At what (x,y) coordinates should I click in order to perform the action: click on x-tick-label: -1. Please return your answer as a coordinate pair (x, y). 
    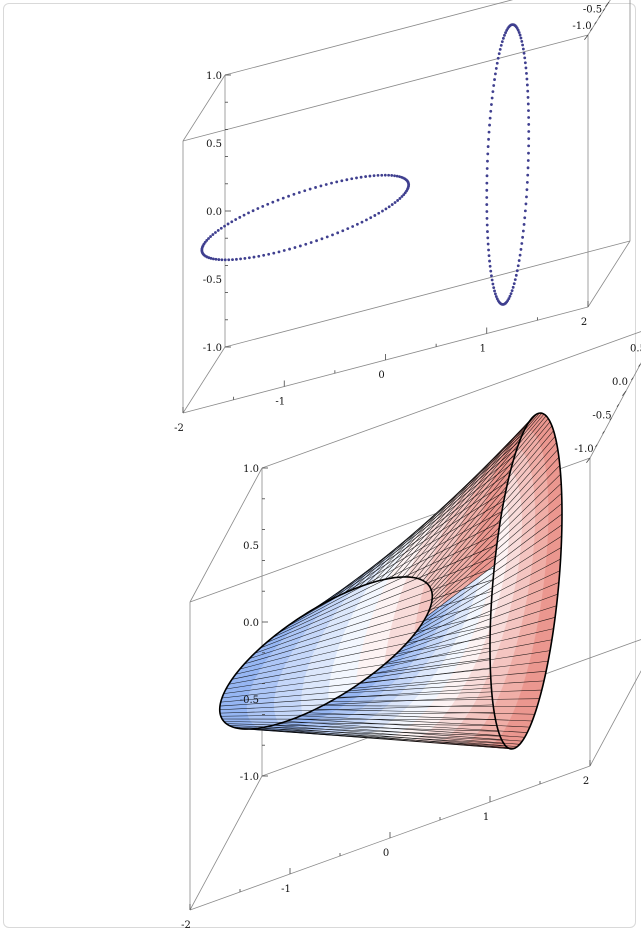
    Looking at the image, I should click on (280, 402).